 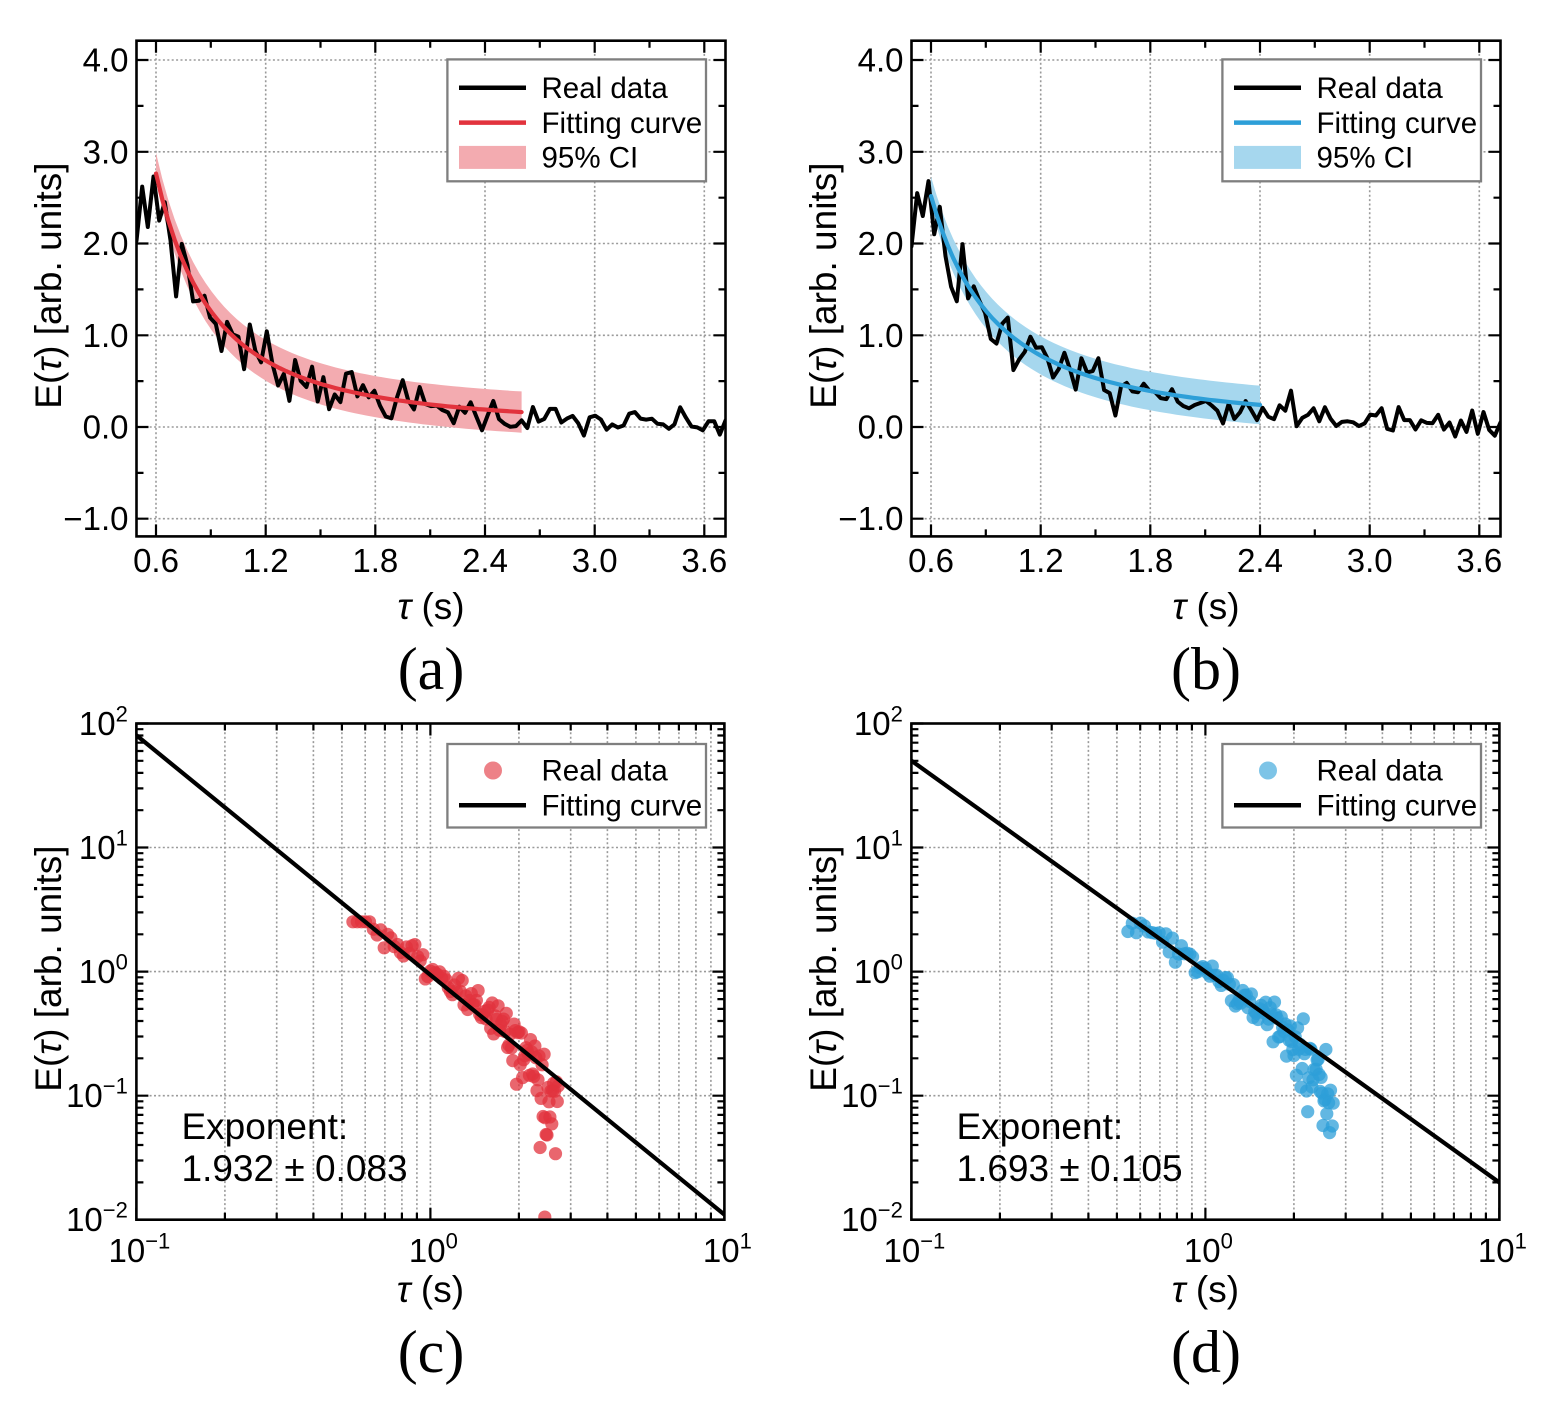 What do you see at coordinates (431, 669) in the screenshot?
I see `svg-text: (a)` at bounding box center [431, 669].